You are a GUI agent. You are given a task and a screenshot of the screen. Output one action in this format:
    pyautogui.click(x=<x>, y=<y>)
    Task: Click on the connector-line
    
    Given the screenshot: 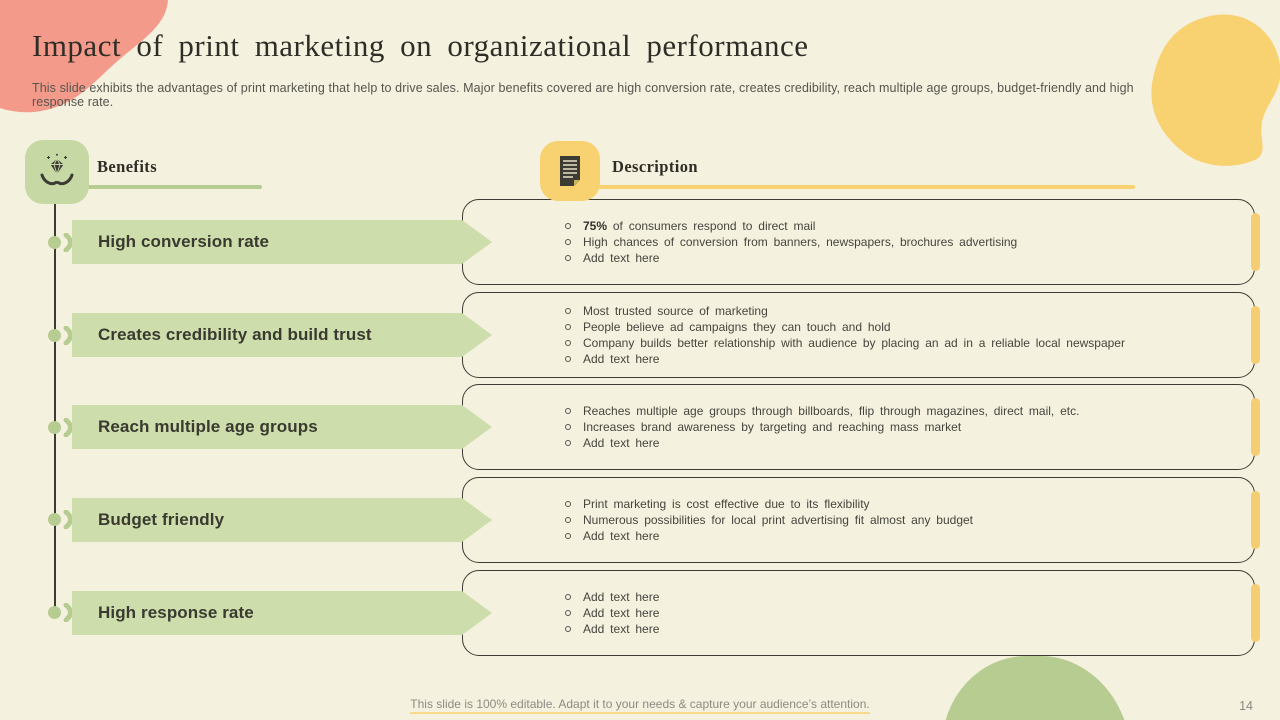 What is the action you would take?
    pyautogui.click(x=55, y=406)
    